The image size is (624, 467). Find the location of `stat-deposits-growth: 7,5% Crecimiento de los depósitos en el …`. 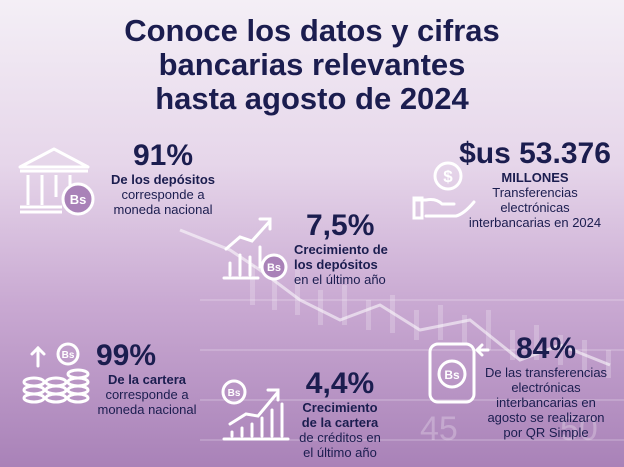

stat-deposits-growth: 7,5% Crecimiento de los depósitos en el … is located at coordinates (354, 248).